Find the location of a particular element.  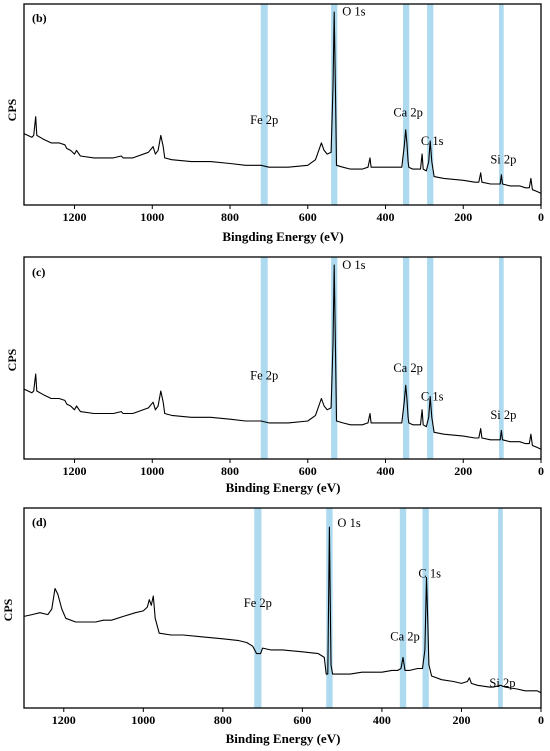

x-axis-label: Bingding Energy (eV) is located at coordinates (282, 236).